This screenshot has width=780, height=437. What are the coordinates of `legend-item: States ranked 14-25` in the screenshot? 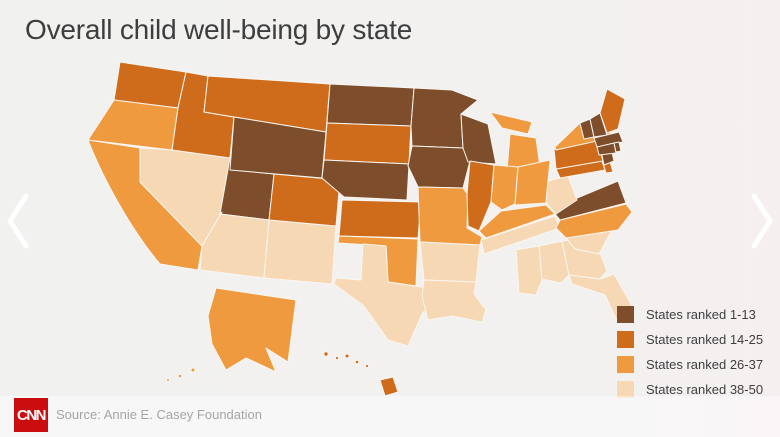 It's located at (690, 339).